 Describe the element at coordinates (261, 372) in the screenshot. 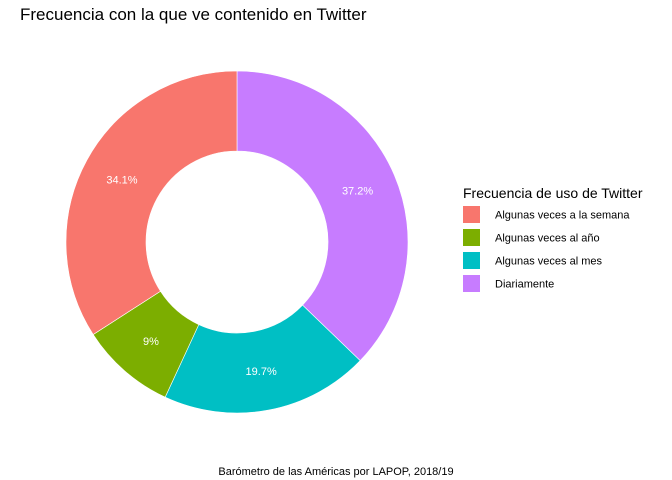

I see `slice-label-3: 19.7%` at that location.